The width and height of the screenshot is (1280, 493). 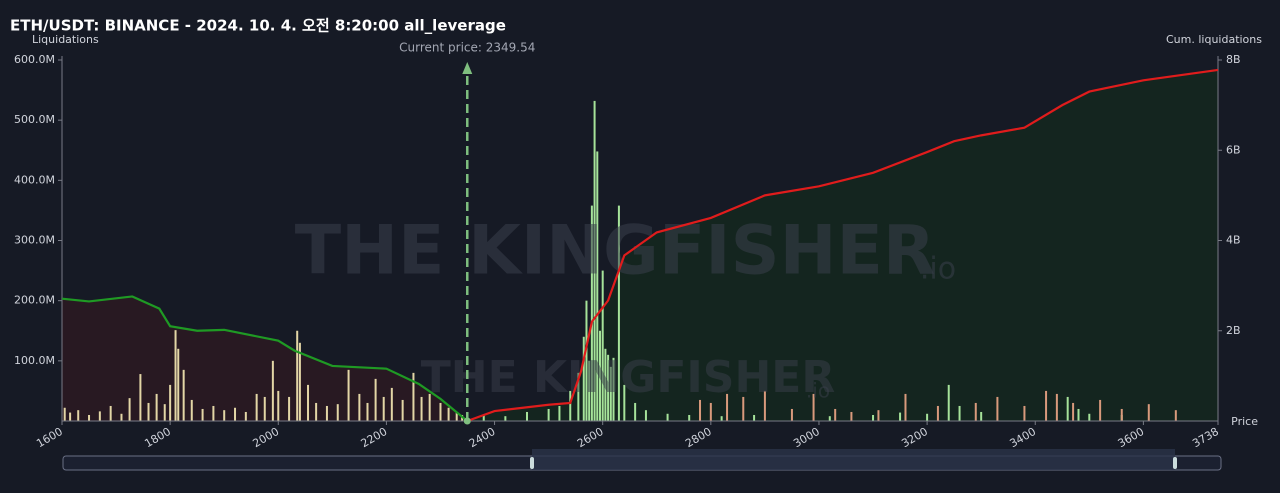 I want to click on current-price-dot, so click(x=467, y=421).